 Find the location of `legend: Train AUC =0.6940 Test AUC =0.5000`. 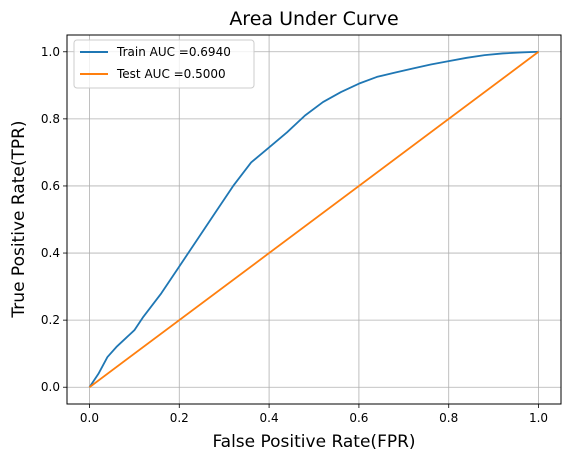

legend: Train AUC =0.6940 Test AUC =0.5000 is located at coordinates (164, 64).